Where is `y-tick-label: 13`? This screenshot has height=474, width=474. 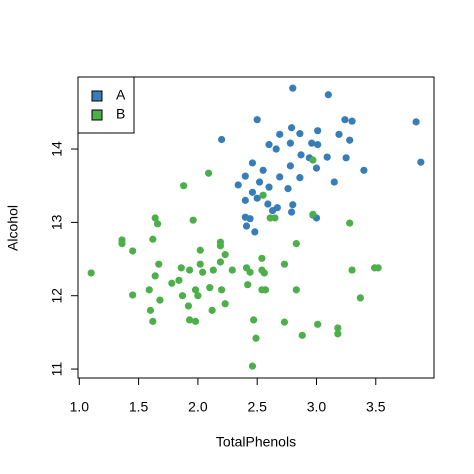
y-tick-label: 13 is located at coordinates (57, 222).